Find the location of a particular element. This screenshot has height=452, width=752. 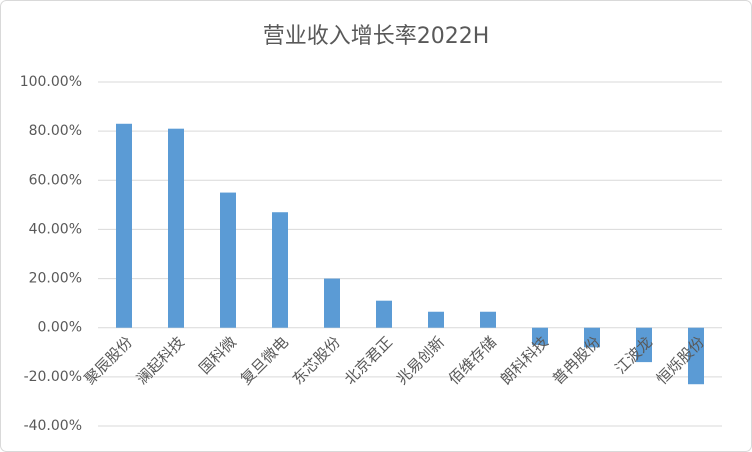

y-tick-label: 60.00% is located at coordinates (55, 180).